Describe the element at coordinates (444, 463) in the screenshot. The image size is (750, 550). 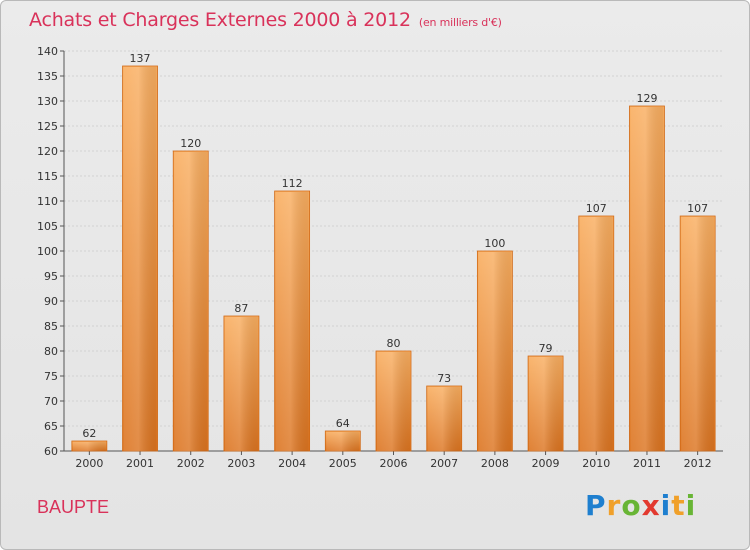
I see `x-tick-label: 2007` at that location.